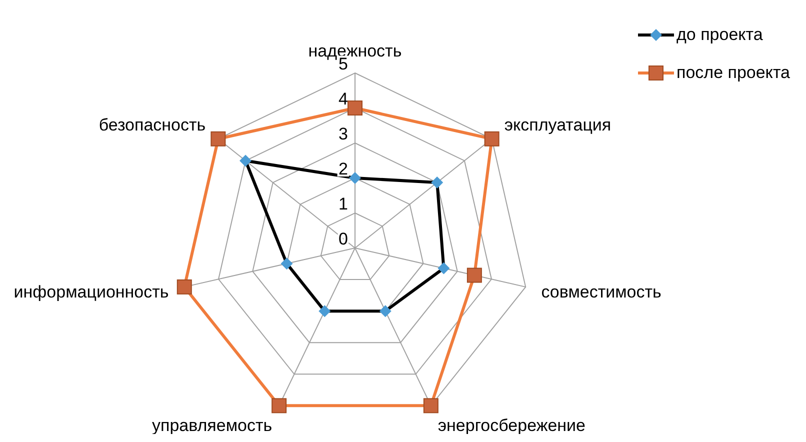  What do you see at coordinates (733, 73) in the screenshot?
I see `legend-label: после проекта` at bounding box center [733, 73].